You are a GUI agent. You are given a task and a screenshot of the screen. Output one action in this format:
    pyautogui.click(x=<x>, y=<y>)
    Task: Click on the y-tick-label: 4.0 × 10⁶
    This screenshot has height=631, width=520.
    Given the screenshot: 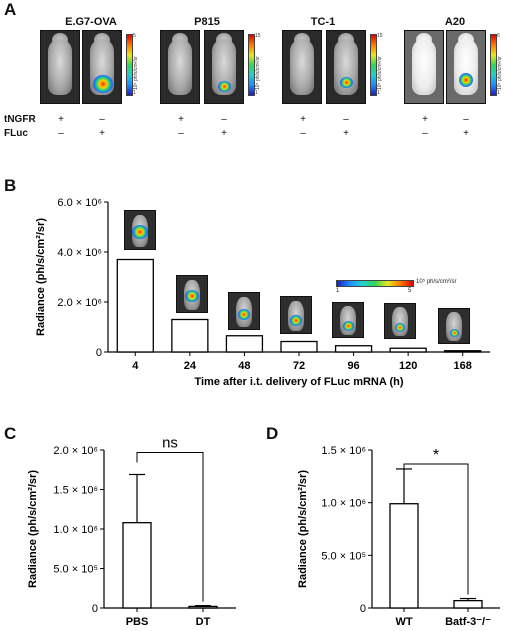 What is the action you would take?
    pyautogui.click(x=79, y=253)
    